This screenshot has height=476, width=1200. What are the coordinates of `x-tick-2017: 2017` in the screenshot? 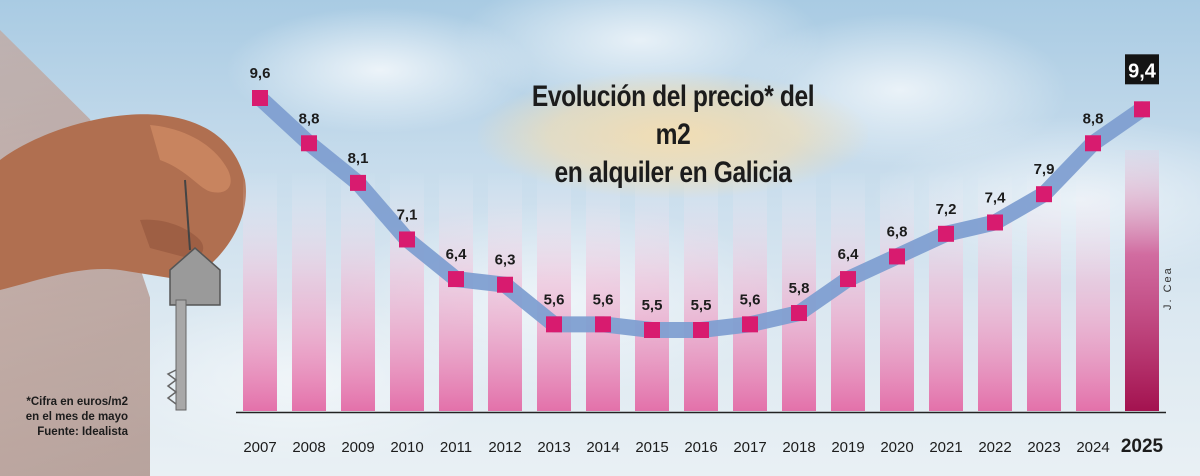 It's located at (749, 447).